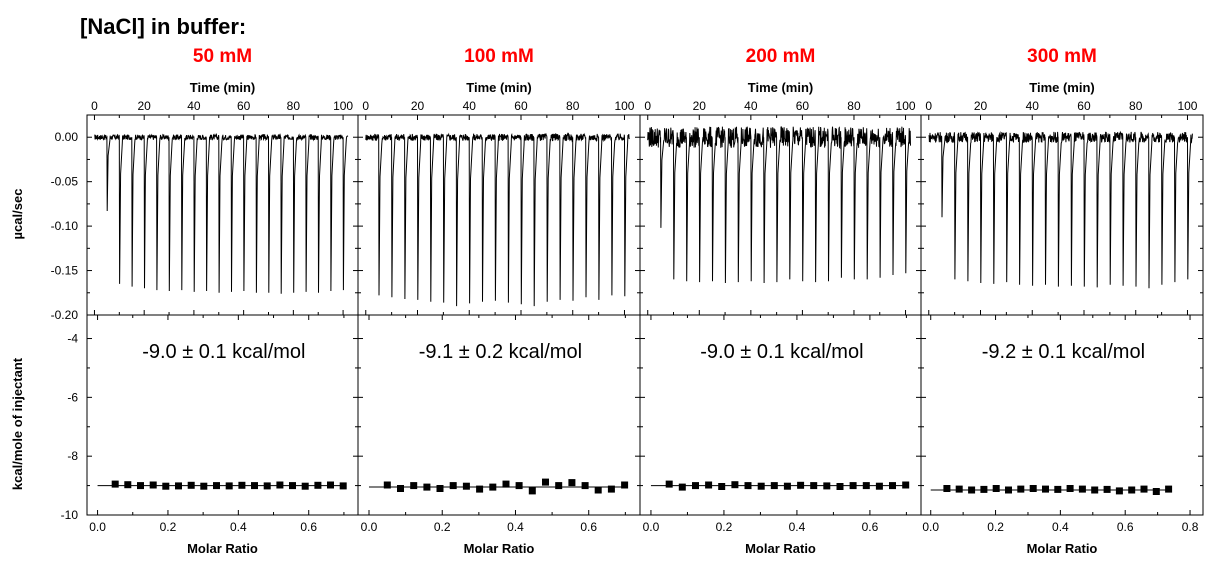  Describe the element at coordinates (72, 456) in the screenshot. I see `enthalpy-tick-label: -8` at that location.